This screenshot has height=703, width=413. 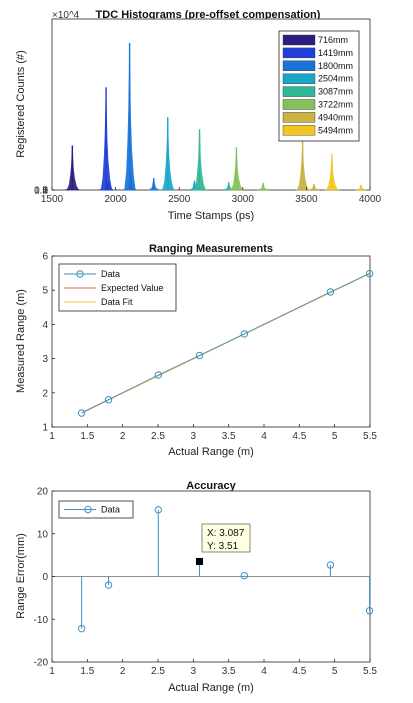 I want to click on legend-label: 4940mm, so click(x=335, y=117).